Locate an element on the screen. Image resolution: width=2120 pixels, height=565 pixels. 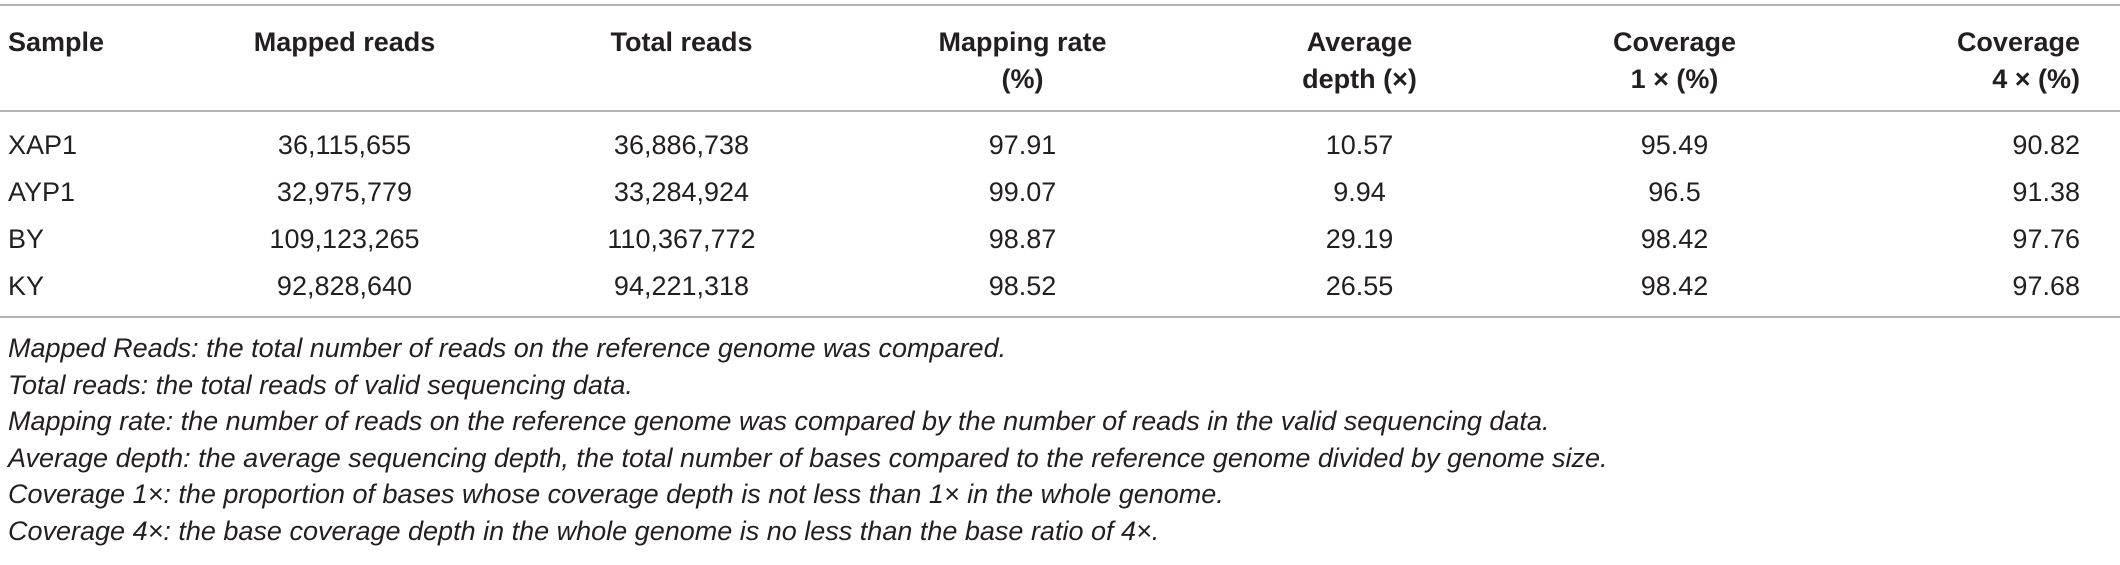
cell-mapping-rate: 97.91 is located at coordinates (1022, 145).